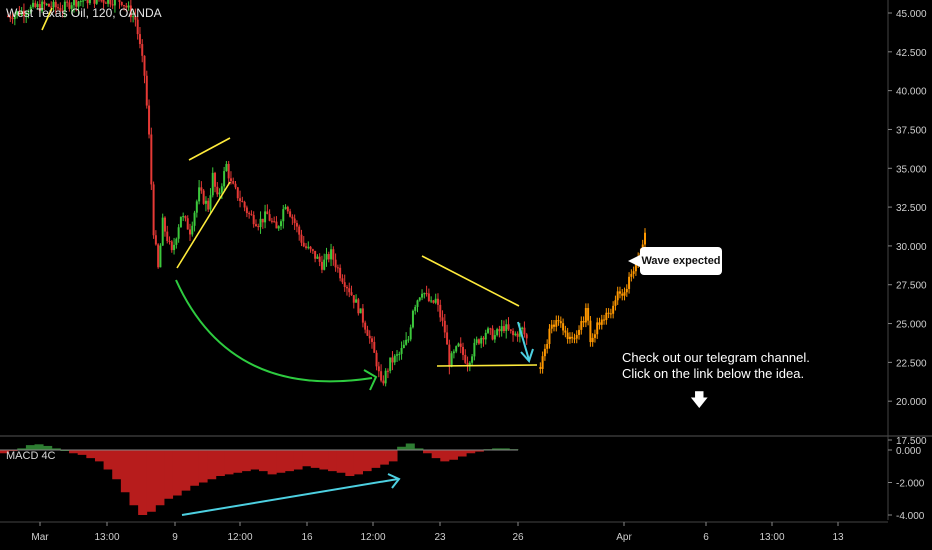 The height and width of the screenshot is (550, 932). I want to click on cyan-arrowhead, so click(527, 355).